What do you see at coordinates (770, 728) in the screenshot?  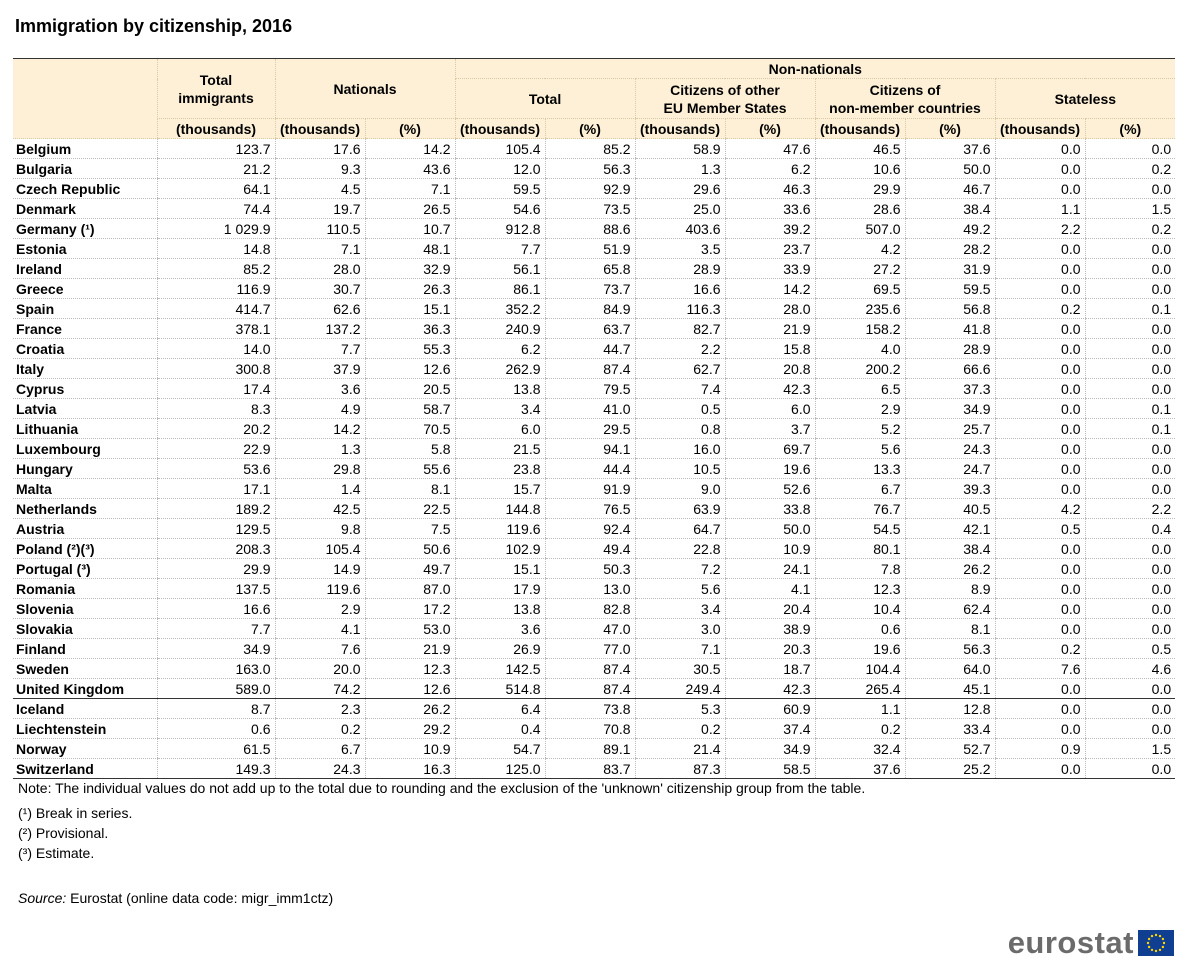 I see `cell: 37.4` at bounding box center [770, 728].